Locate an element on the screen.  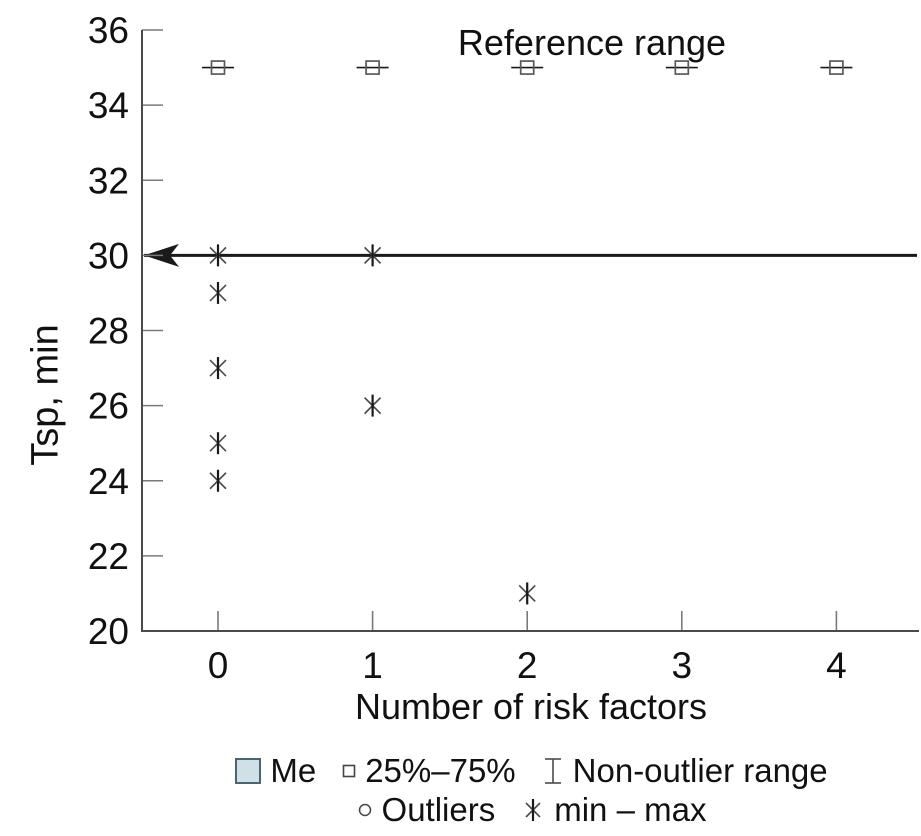
y-tick-label: 22 is located at coordinates (108, 556).